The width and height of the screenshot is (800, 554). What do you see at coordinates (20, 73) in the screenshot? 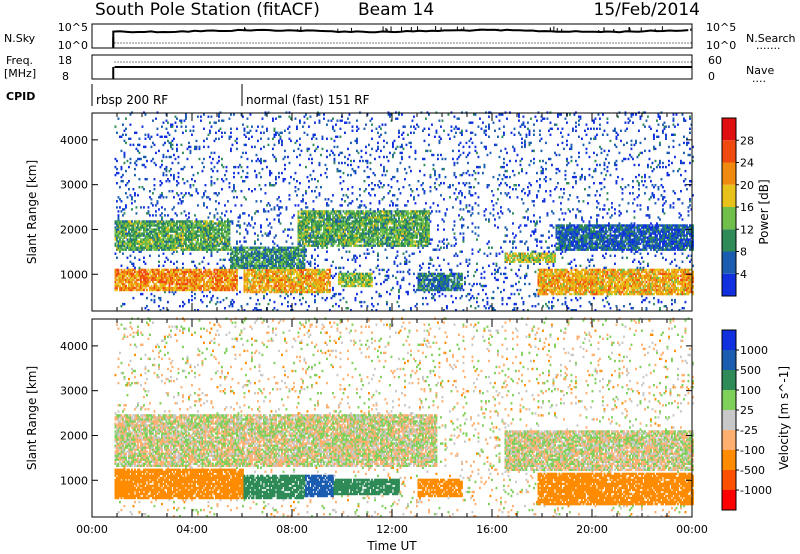
I see `freq-unit-label: [MHz]` at bounding box center [20, 73].